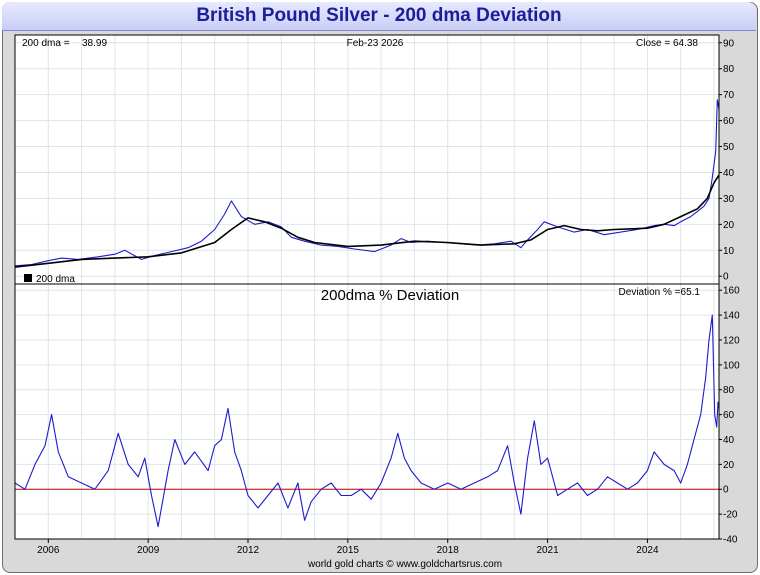  Describe the element at coordinates (46, 43) in the screenshot. I see `dma-label: 200 dma =` at that location.